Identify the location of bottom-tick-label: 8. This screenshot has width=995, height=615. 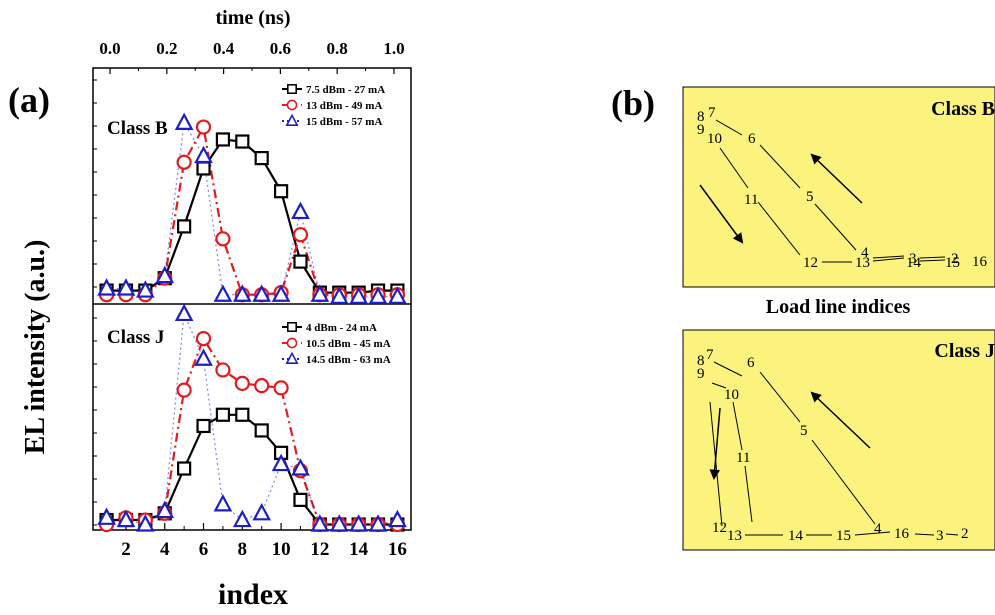
(243, 549).